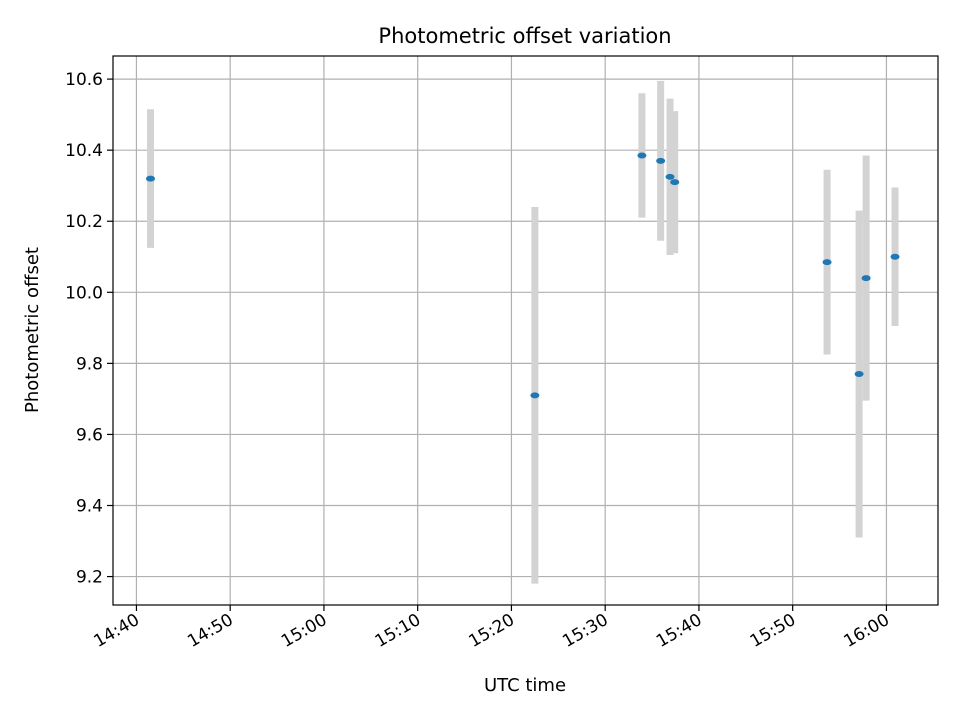 This screenshot has width=960, height=720. What do you see at coordinates (84, 151) in the screenshot?
I see `y-tick-label: 10.4` at bounding box center [84, 151].